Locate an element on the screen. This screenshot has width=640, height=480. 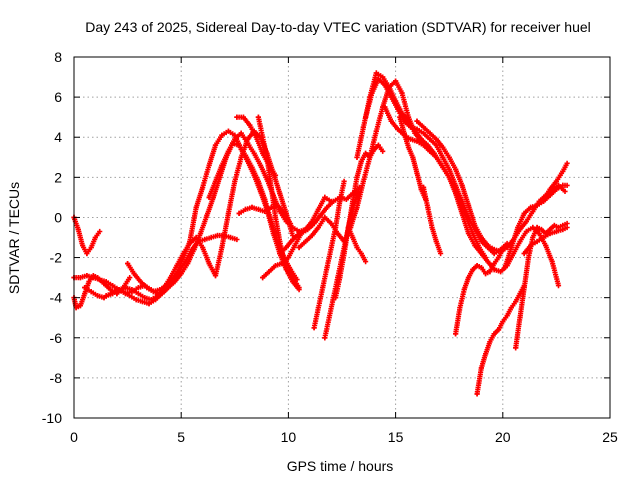
y-tick-label: -6 is located at coordinates (56, 338).